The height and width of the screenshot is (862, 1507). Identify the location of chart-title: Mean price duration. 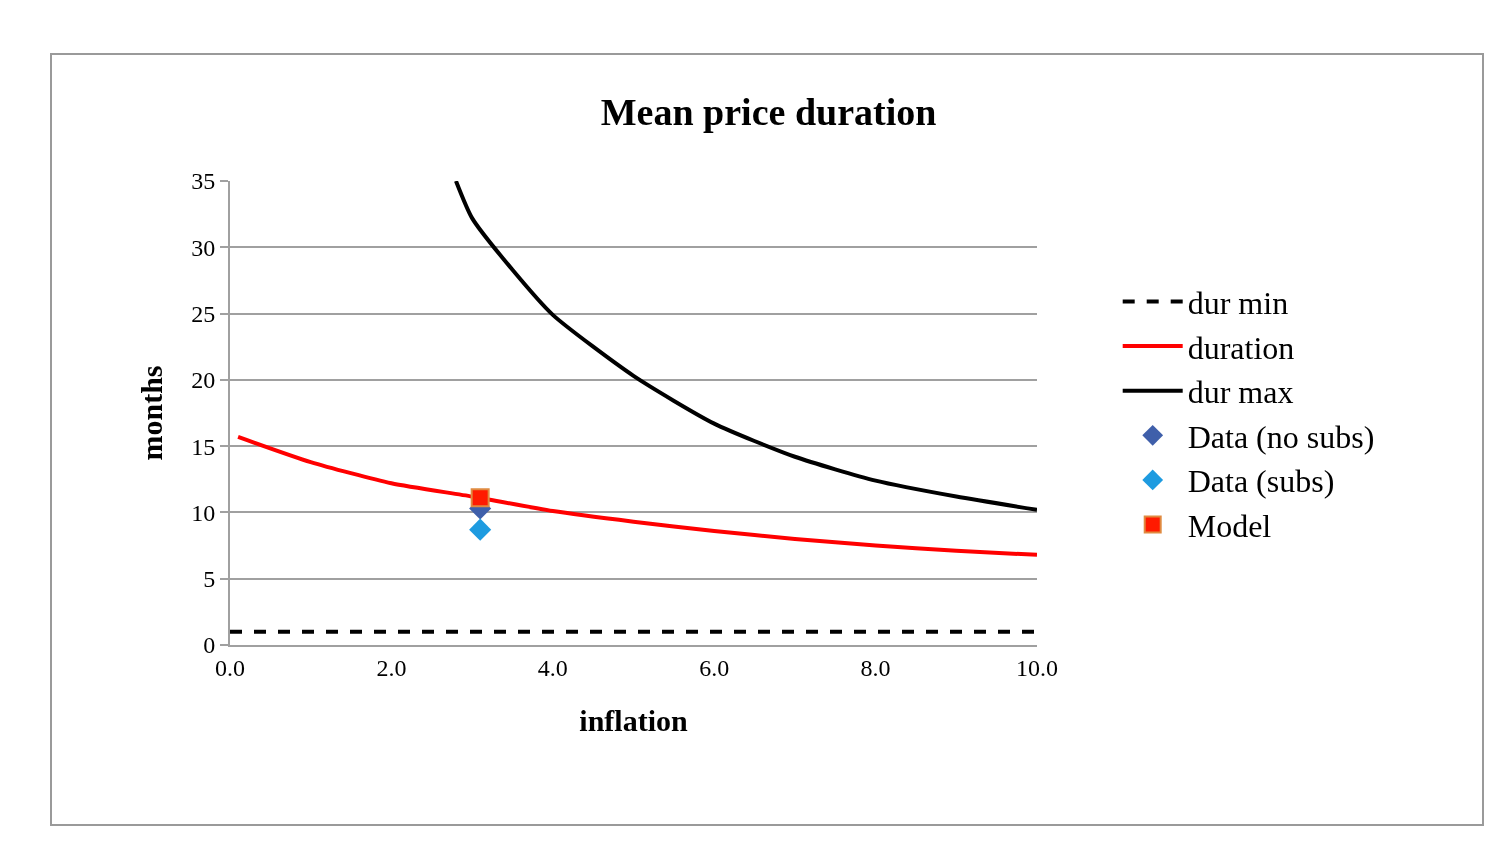
(768, 112).